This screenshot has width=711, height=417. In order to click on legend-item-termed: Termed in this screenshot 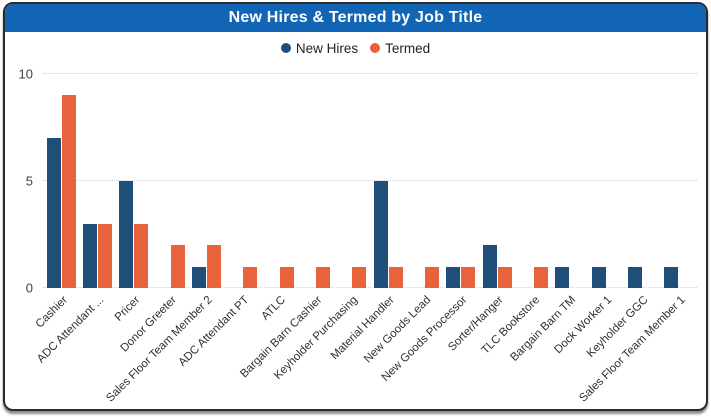, I will do `click(400, 48)`.